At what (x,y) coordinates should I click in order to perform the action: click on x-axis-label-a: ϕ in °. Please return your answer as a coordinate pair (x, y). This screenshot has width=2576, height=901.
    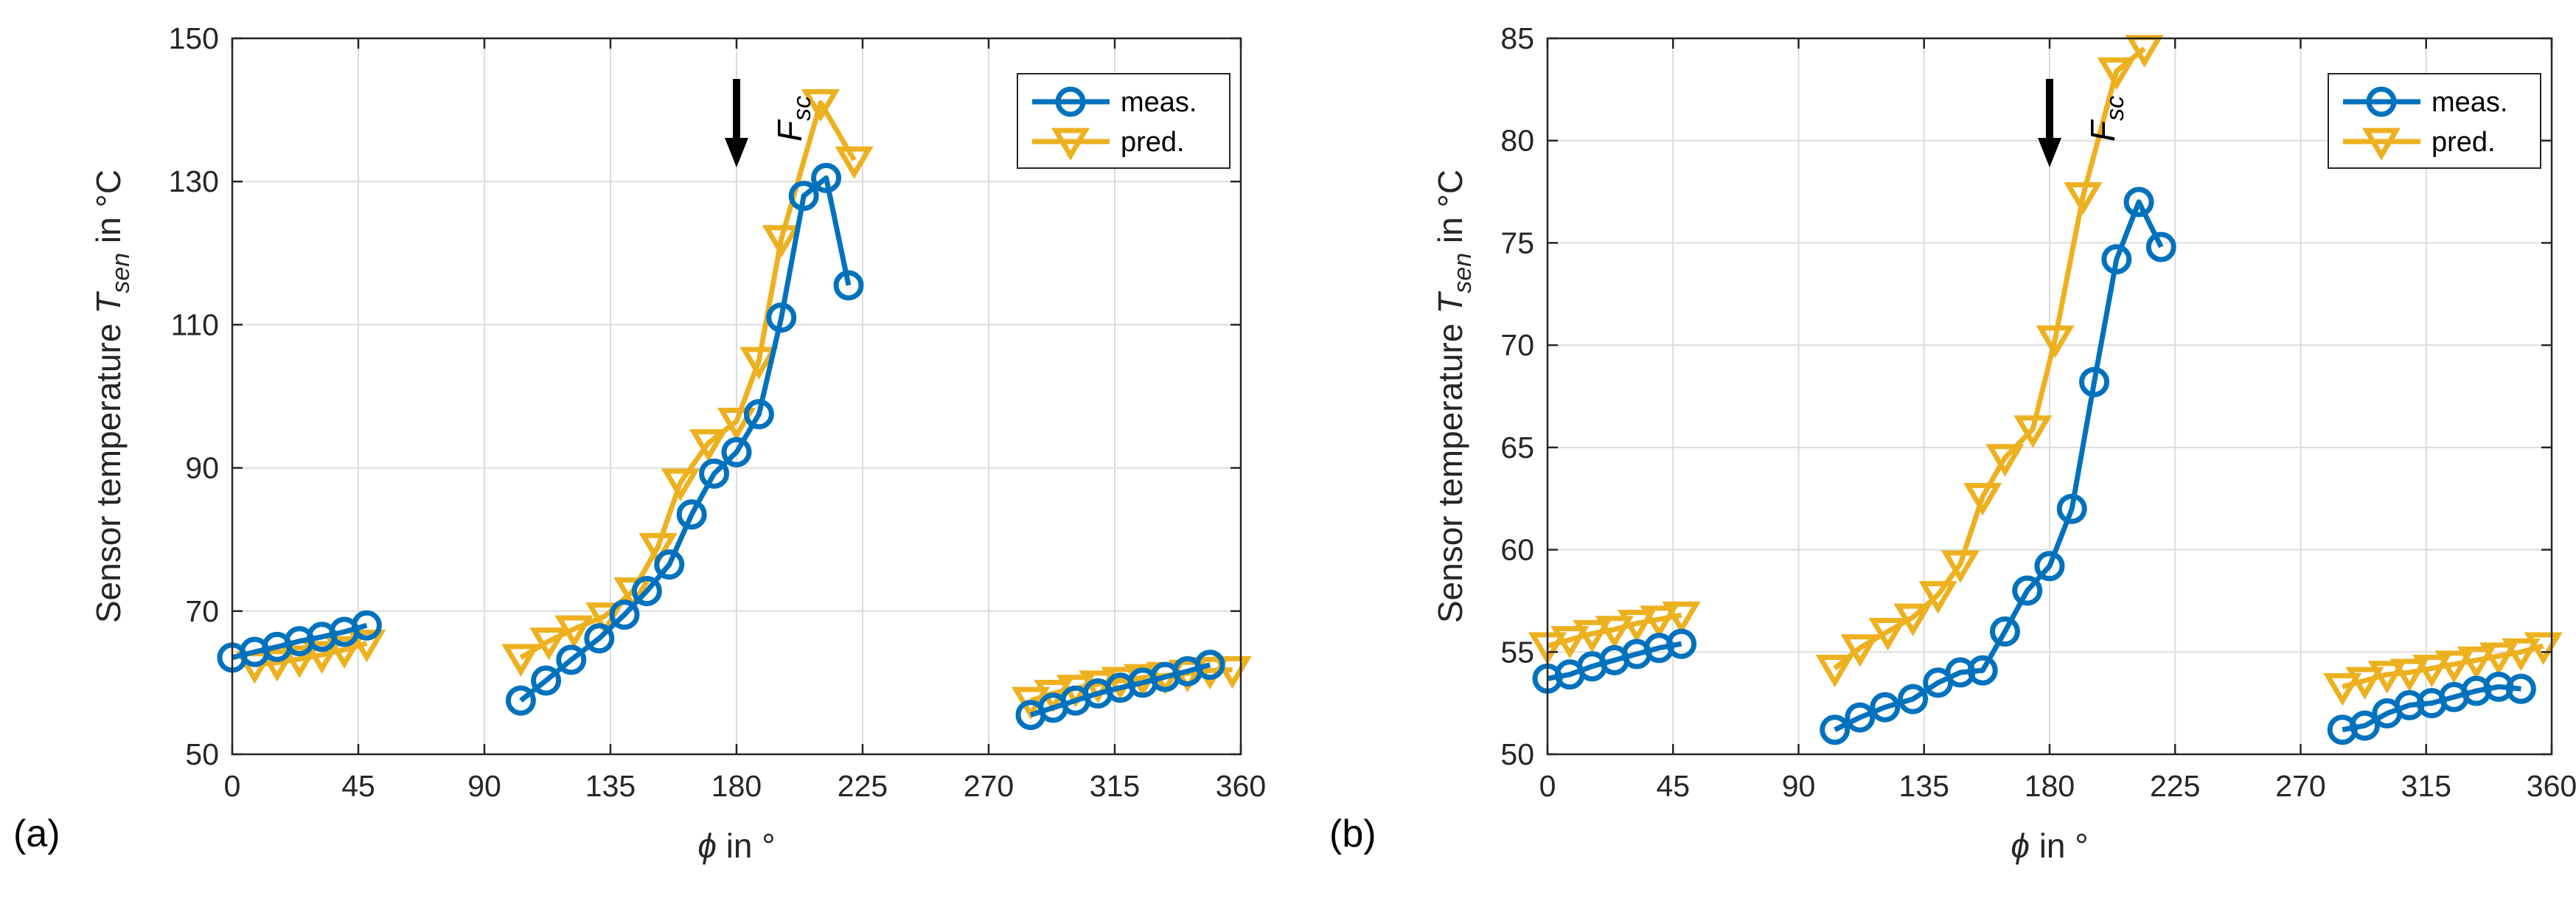
    Looking at the image, I should click on (736, 846).